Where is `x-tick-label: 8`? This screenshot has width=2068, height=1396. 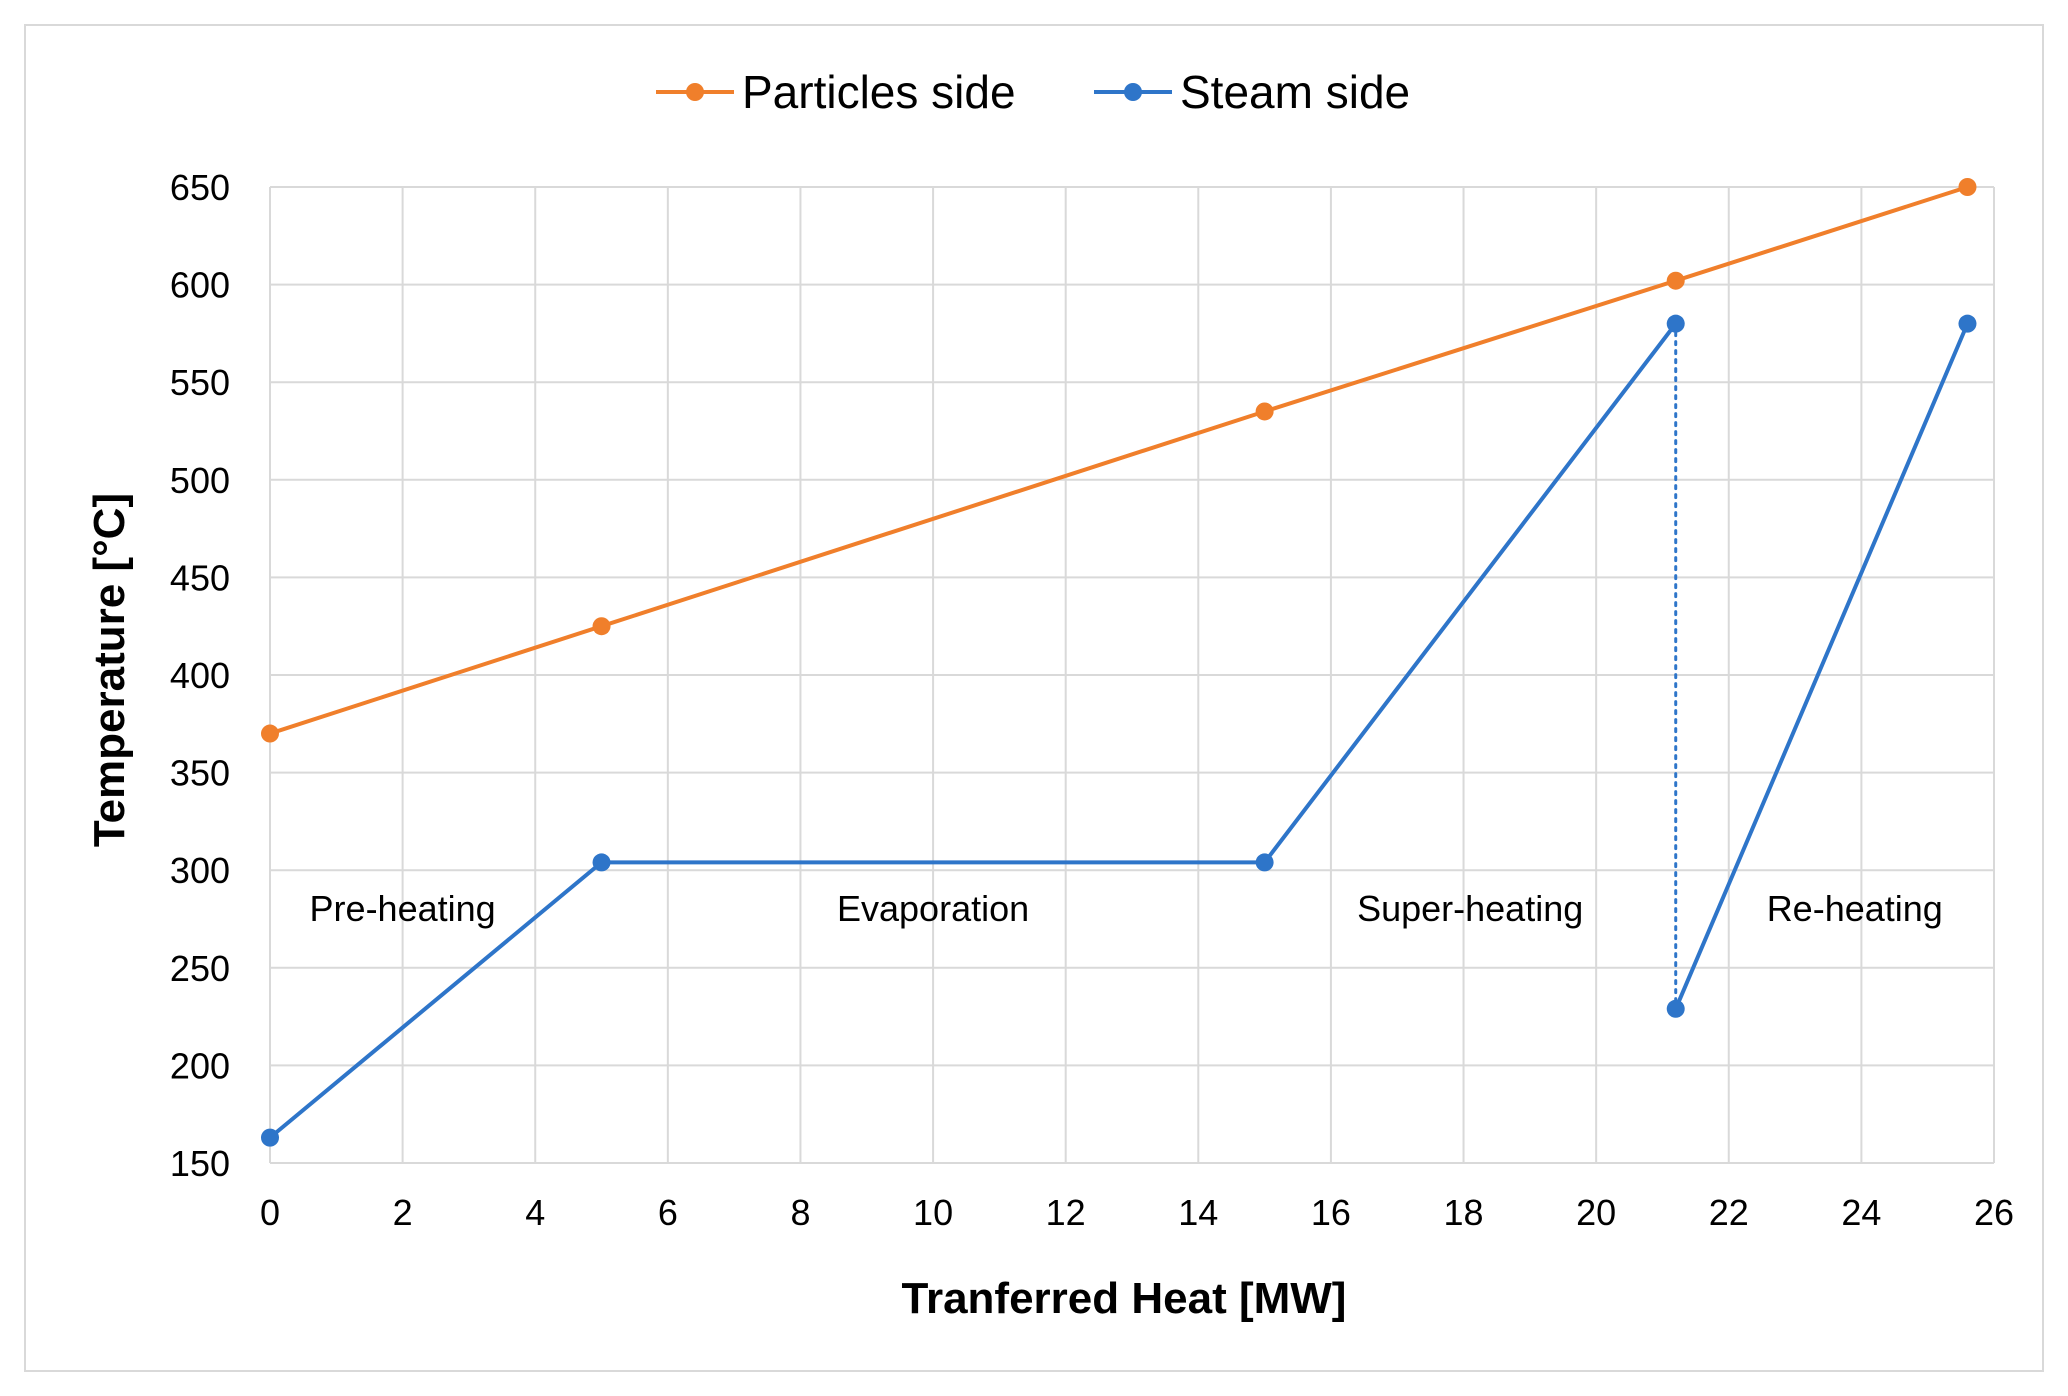
x-tick-label: 8 is located at coordinates (800, 1212).